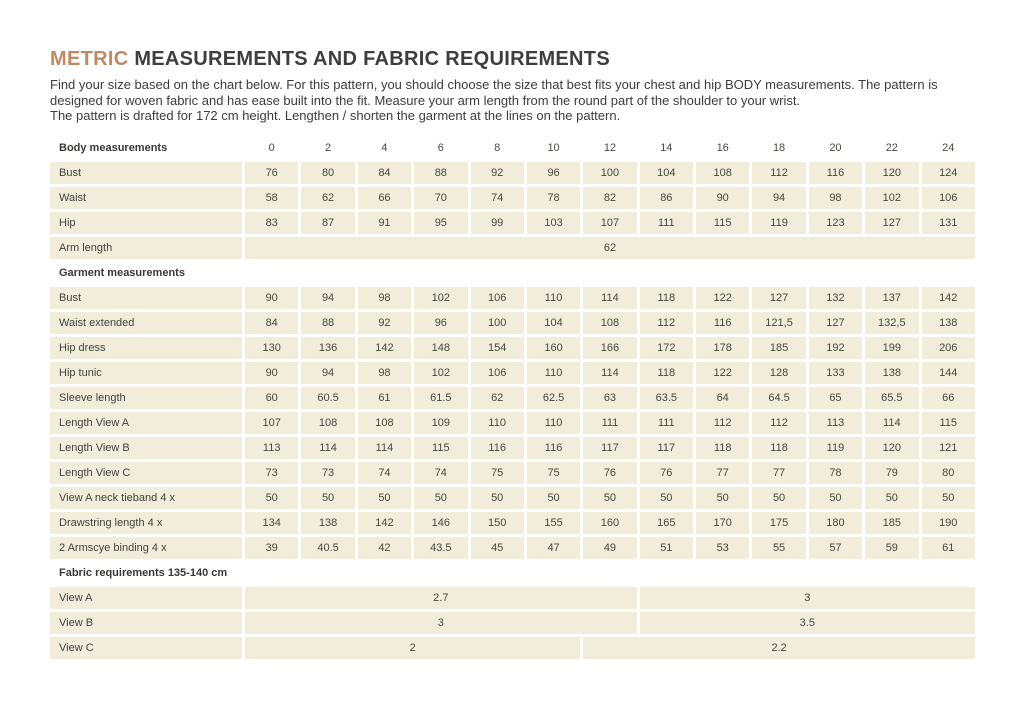 This screenshot has height=722, width=1024. I want to click on value-cell: 146, so click(441, 522).